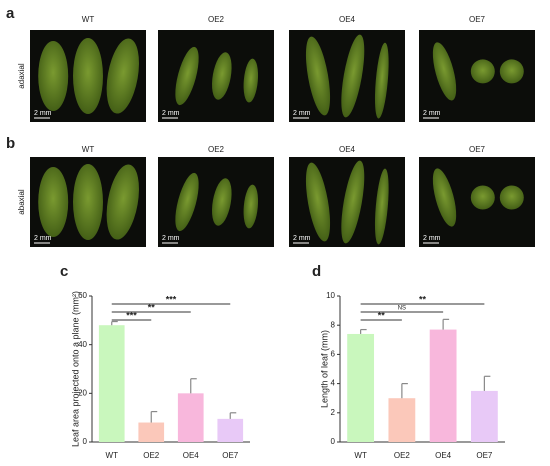  I want to click on side-label: adaxial, so click(21, 76).